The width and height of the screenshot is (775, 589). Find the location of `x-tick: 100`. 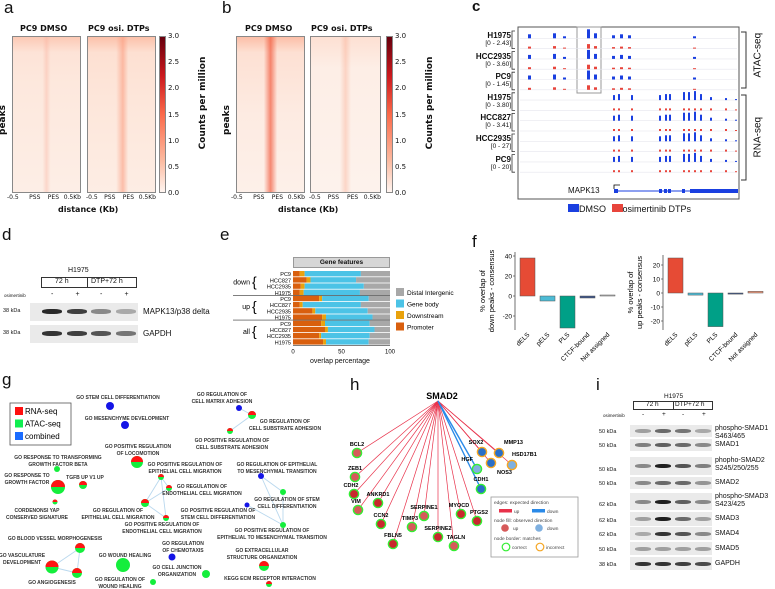

x-tick: 100 is located at coordinates (390, 352).